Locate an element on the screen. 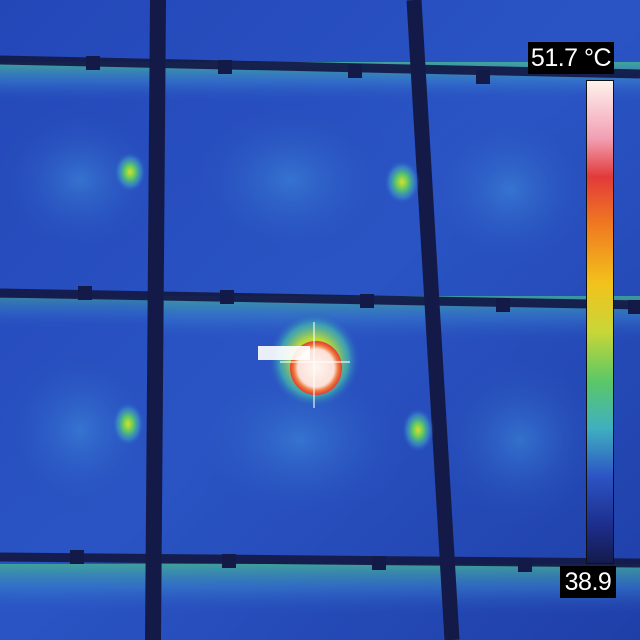  temperature-scale-bar is located at coordinates (600, 322).